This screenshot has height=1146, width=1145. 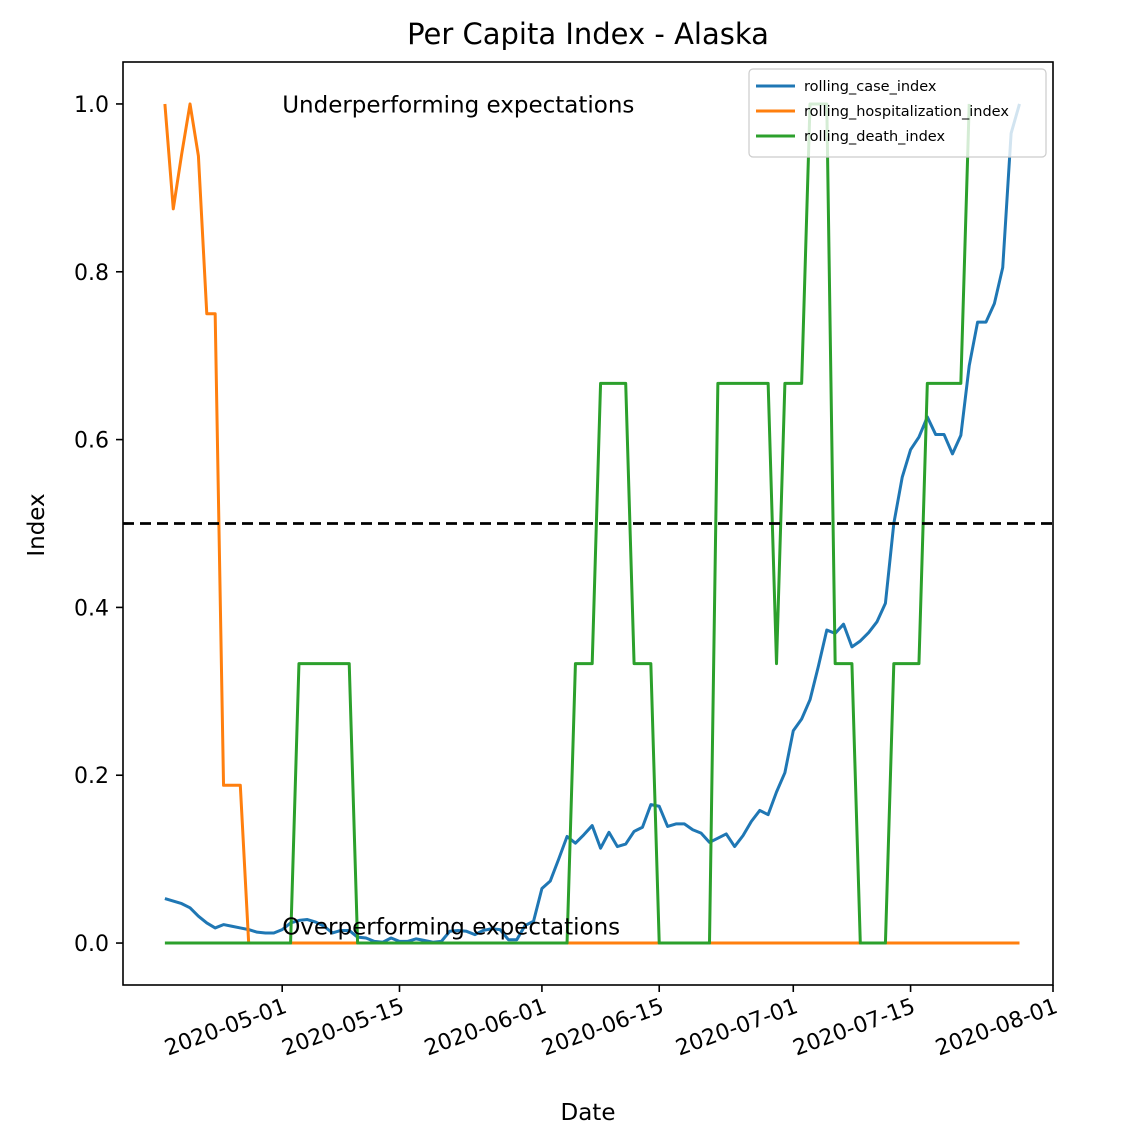 What do you see at coordinates (854, 1027) in the screenshot?
I see `x-tick-label: 2020-07-15` at bounding box center [854, 1027].